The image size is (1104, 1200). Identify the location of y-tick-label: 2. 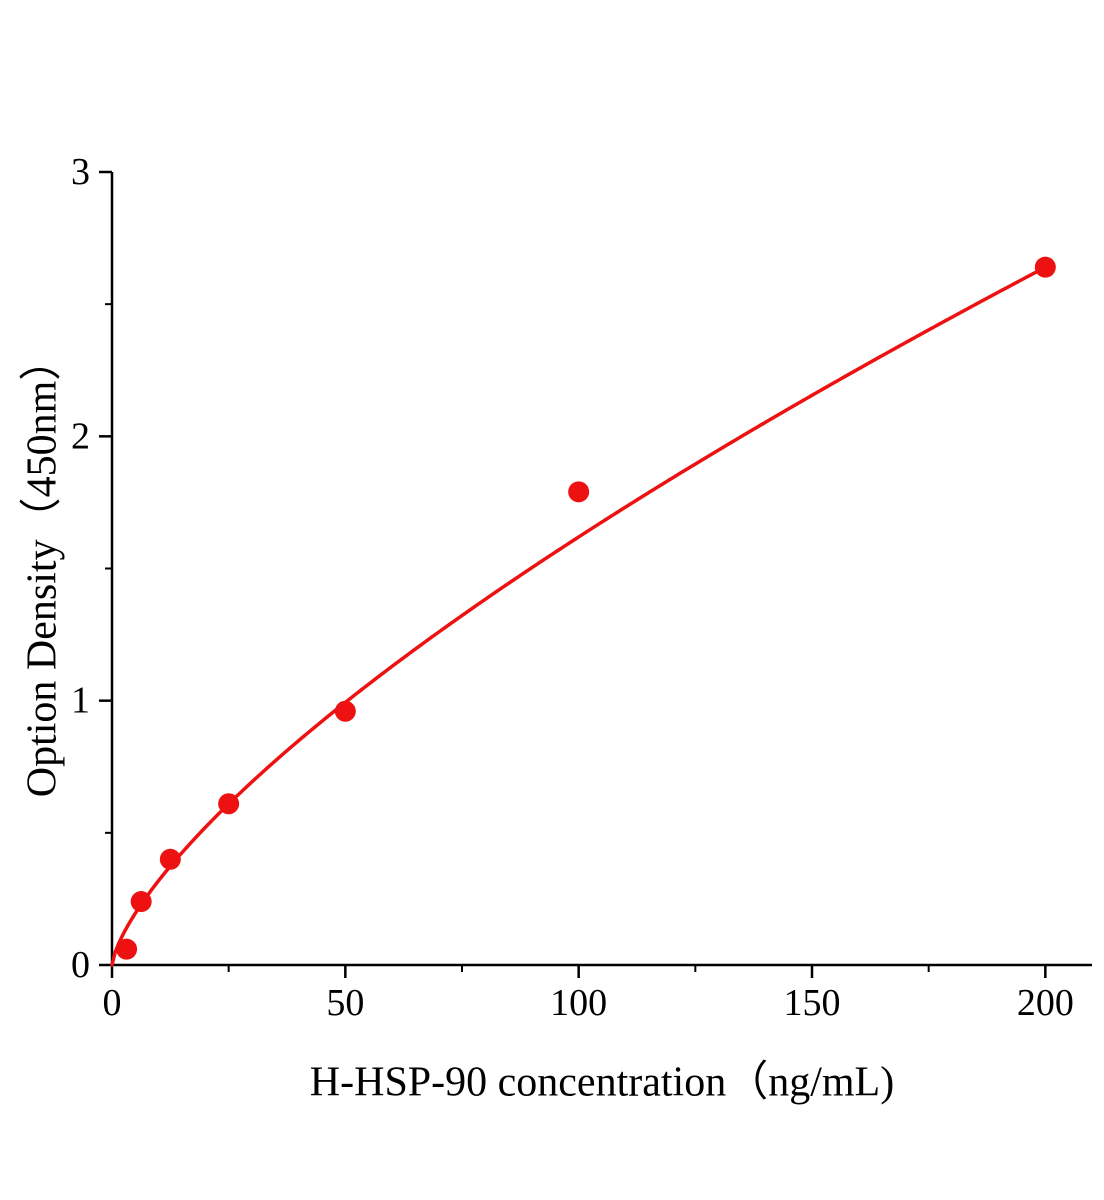
(80, 436).